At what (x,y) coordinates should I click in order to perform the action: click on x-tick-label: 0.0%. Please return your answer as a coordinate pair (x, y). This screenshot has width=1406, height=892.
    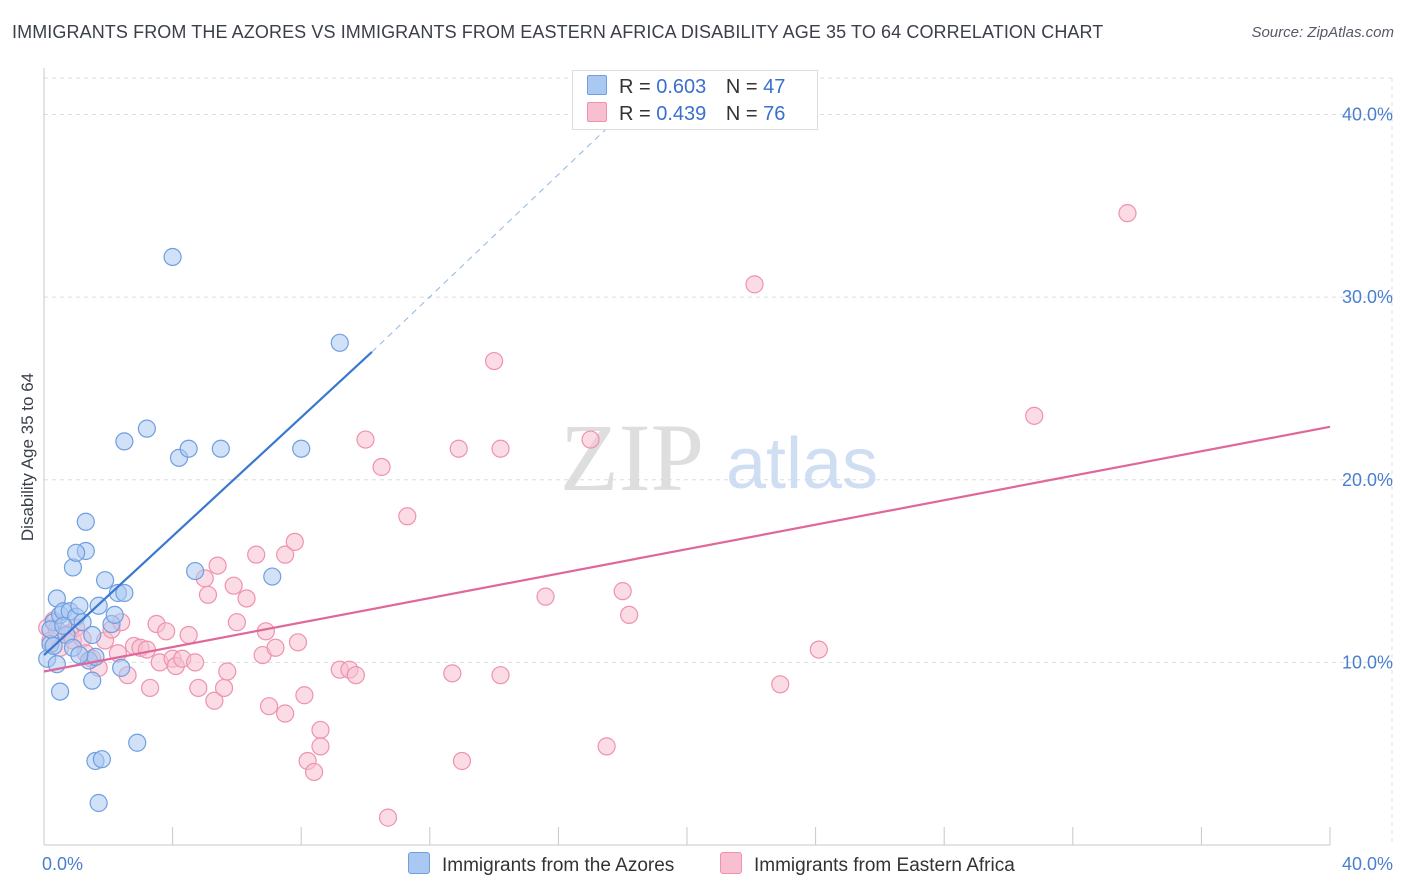
    Looking at the image, I should click on (62, 864).